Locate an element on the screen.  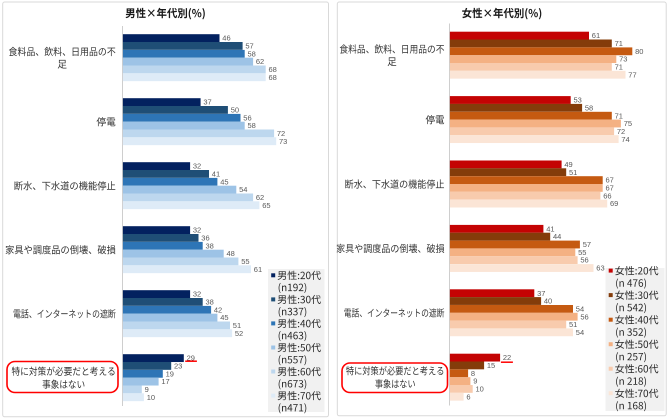
svg-text: 42 is located at coordinates (218, 309).